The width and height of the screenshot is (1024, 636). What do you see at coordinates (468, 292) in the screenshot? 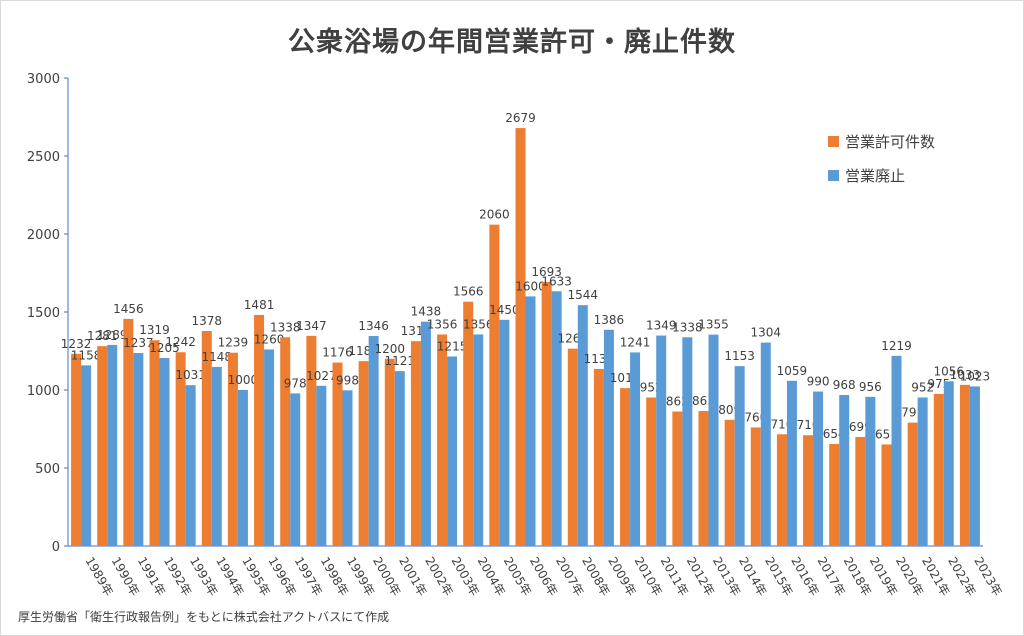
I see `data-label-permits: 1566` at bounding box center [468, 292].